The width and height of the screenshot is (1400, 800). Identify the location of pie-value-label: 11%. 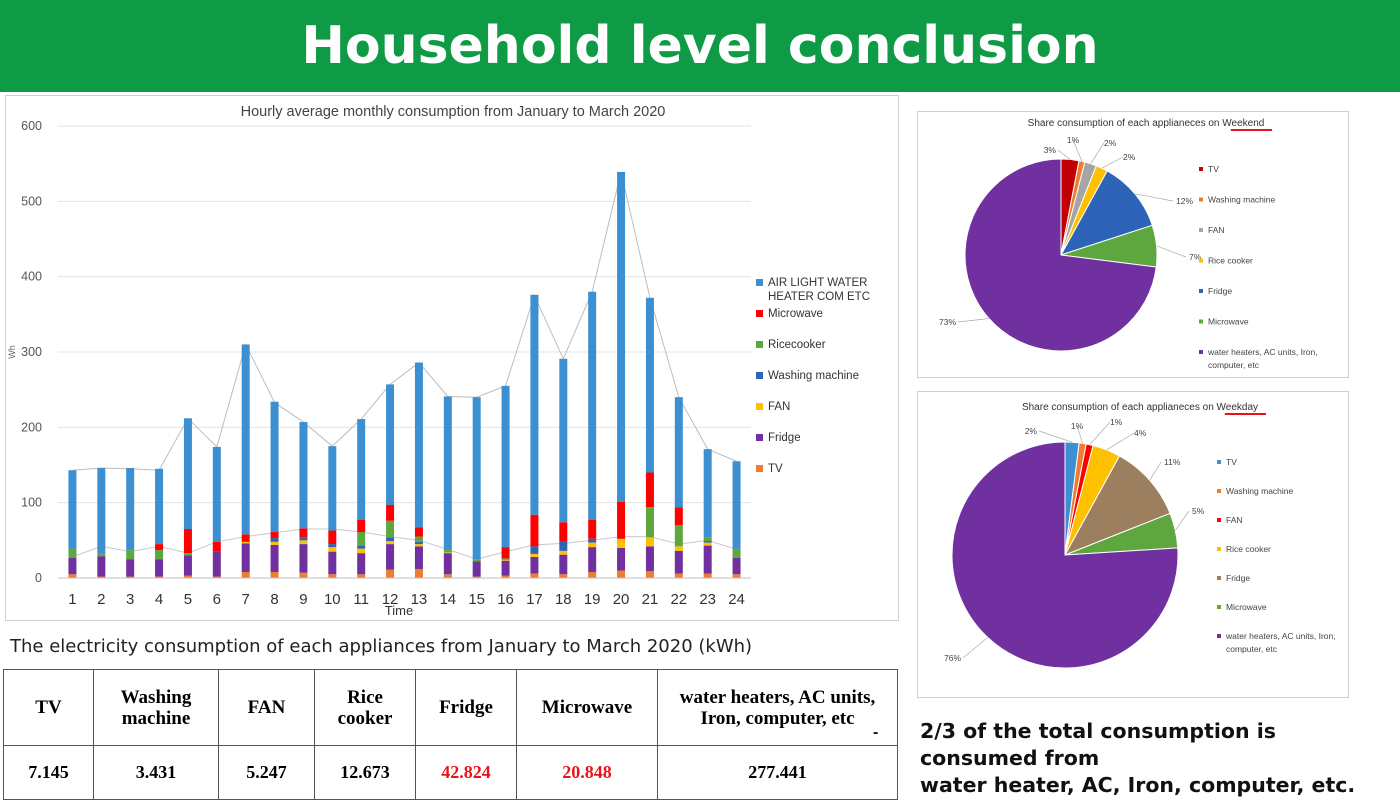
(1172, 462).